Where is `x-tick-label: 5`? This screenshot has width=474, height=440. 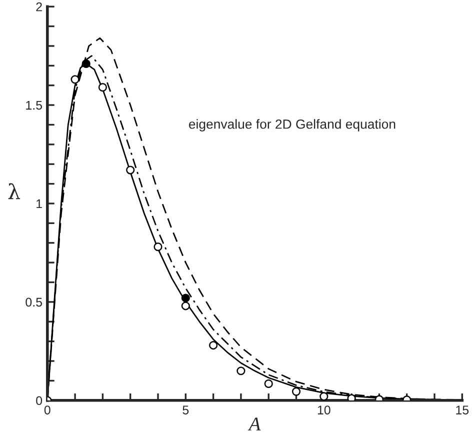 x-tick-label: 5 is located at coordinates (185, 410).